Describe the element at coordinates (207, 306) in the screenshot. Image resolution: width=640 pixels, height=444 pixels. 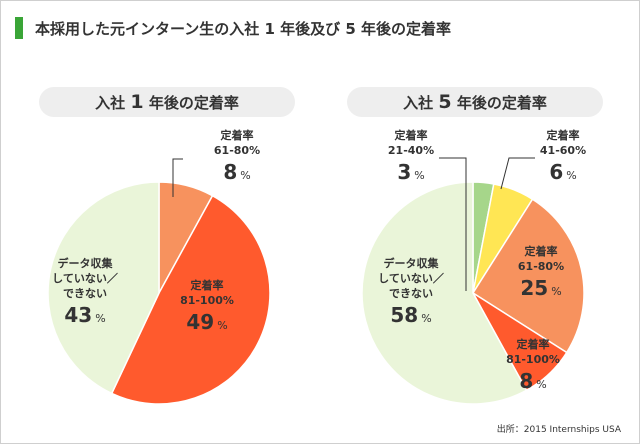
I see `pie-1-label-2: 定着率 81-100% 49%` at that location.